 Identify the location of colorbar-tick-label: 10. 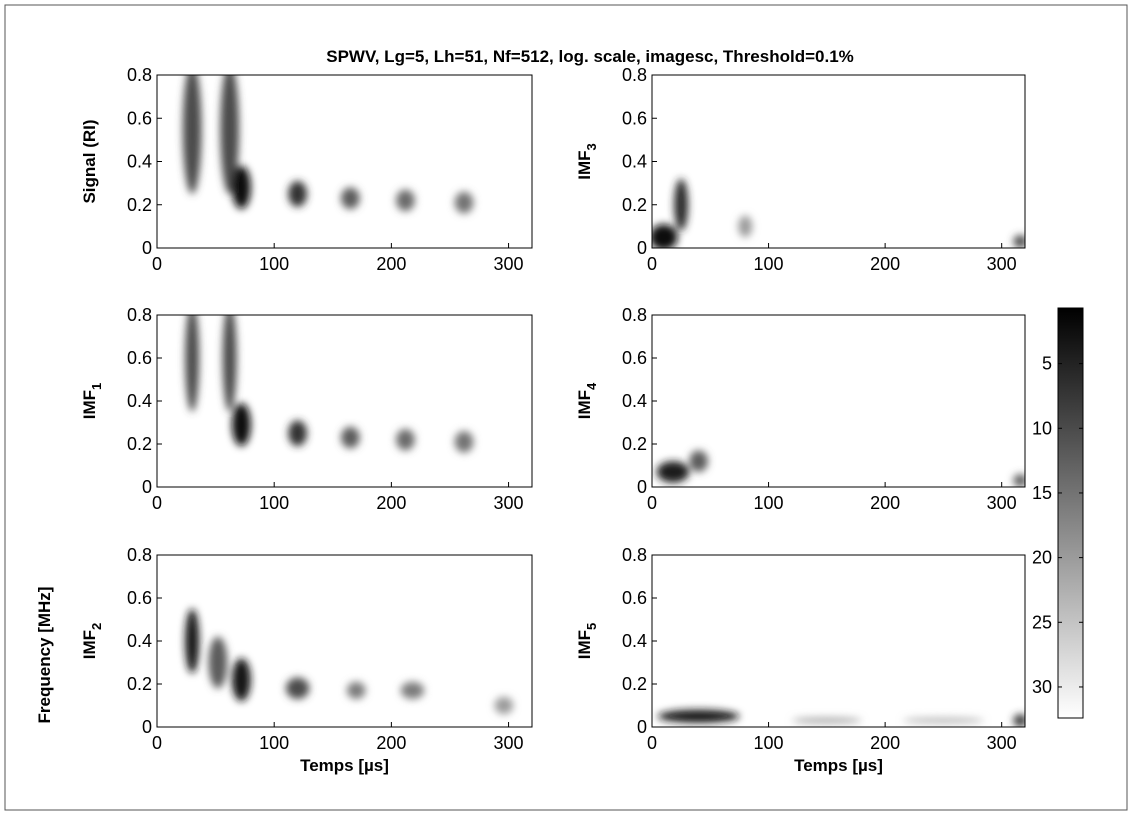
(1042, 428).